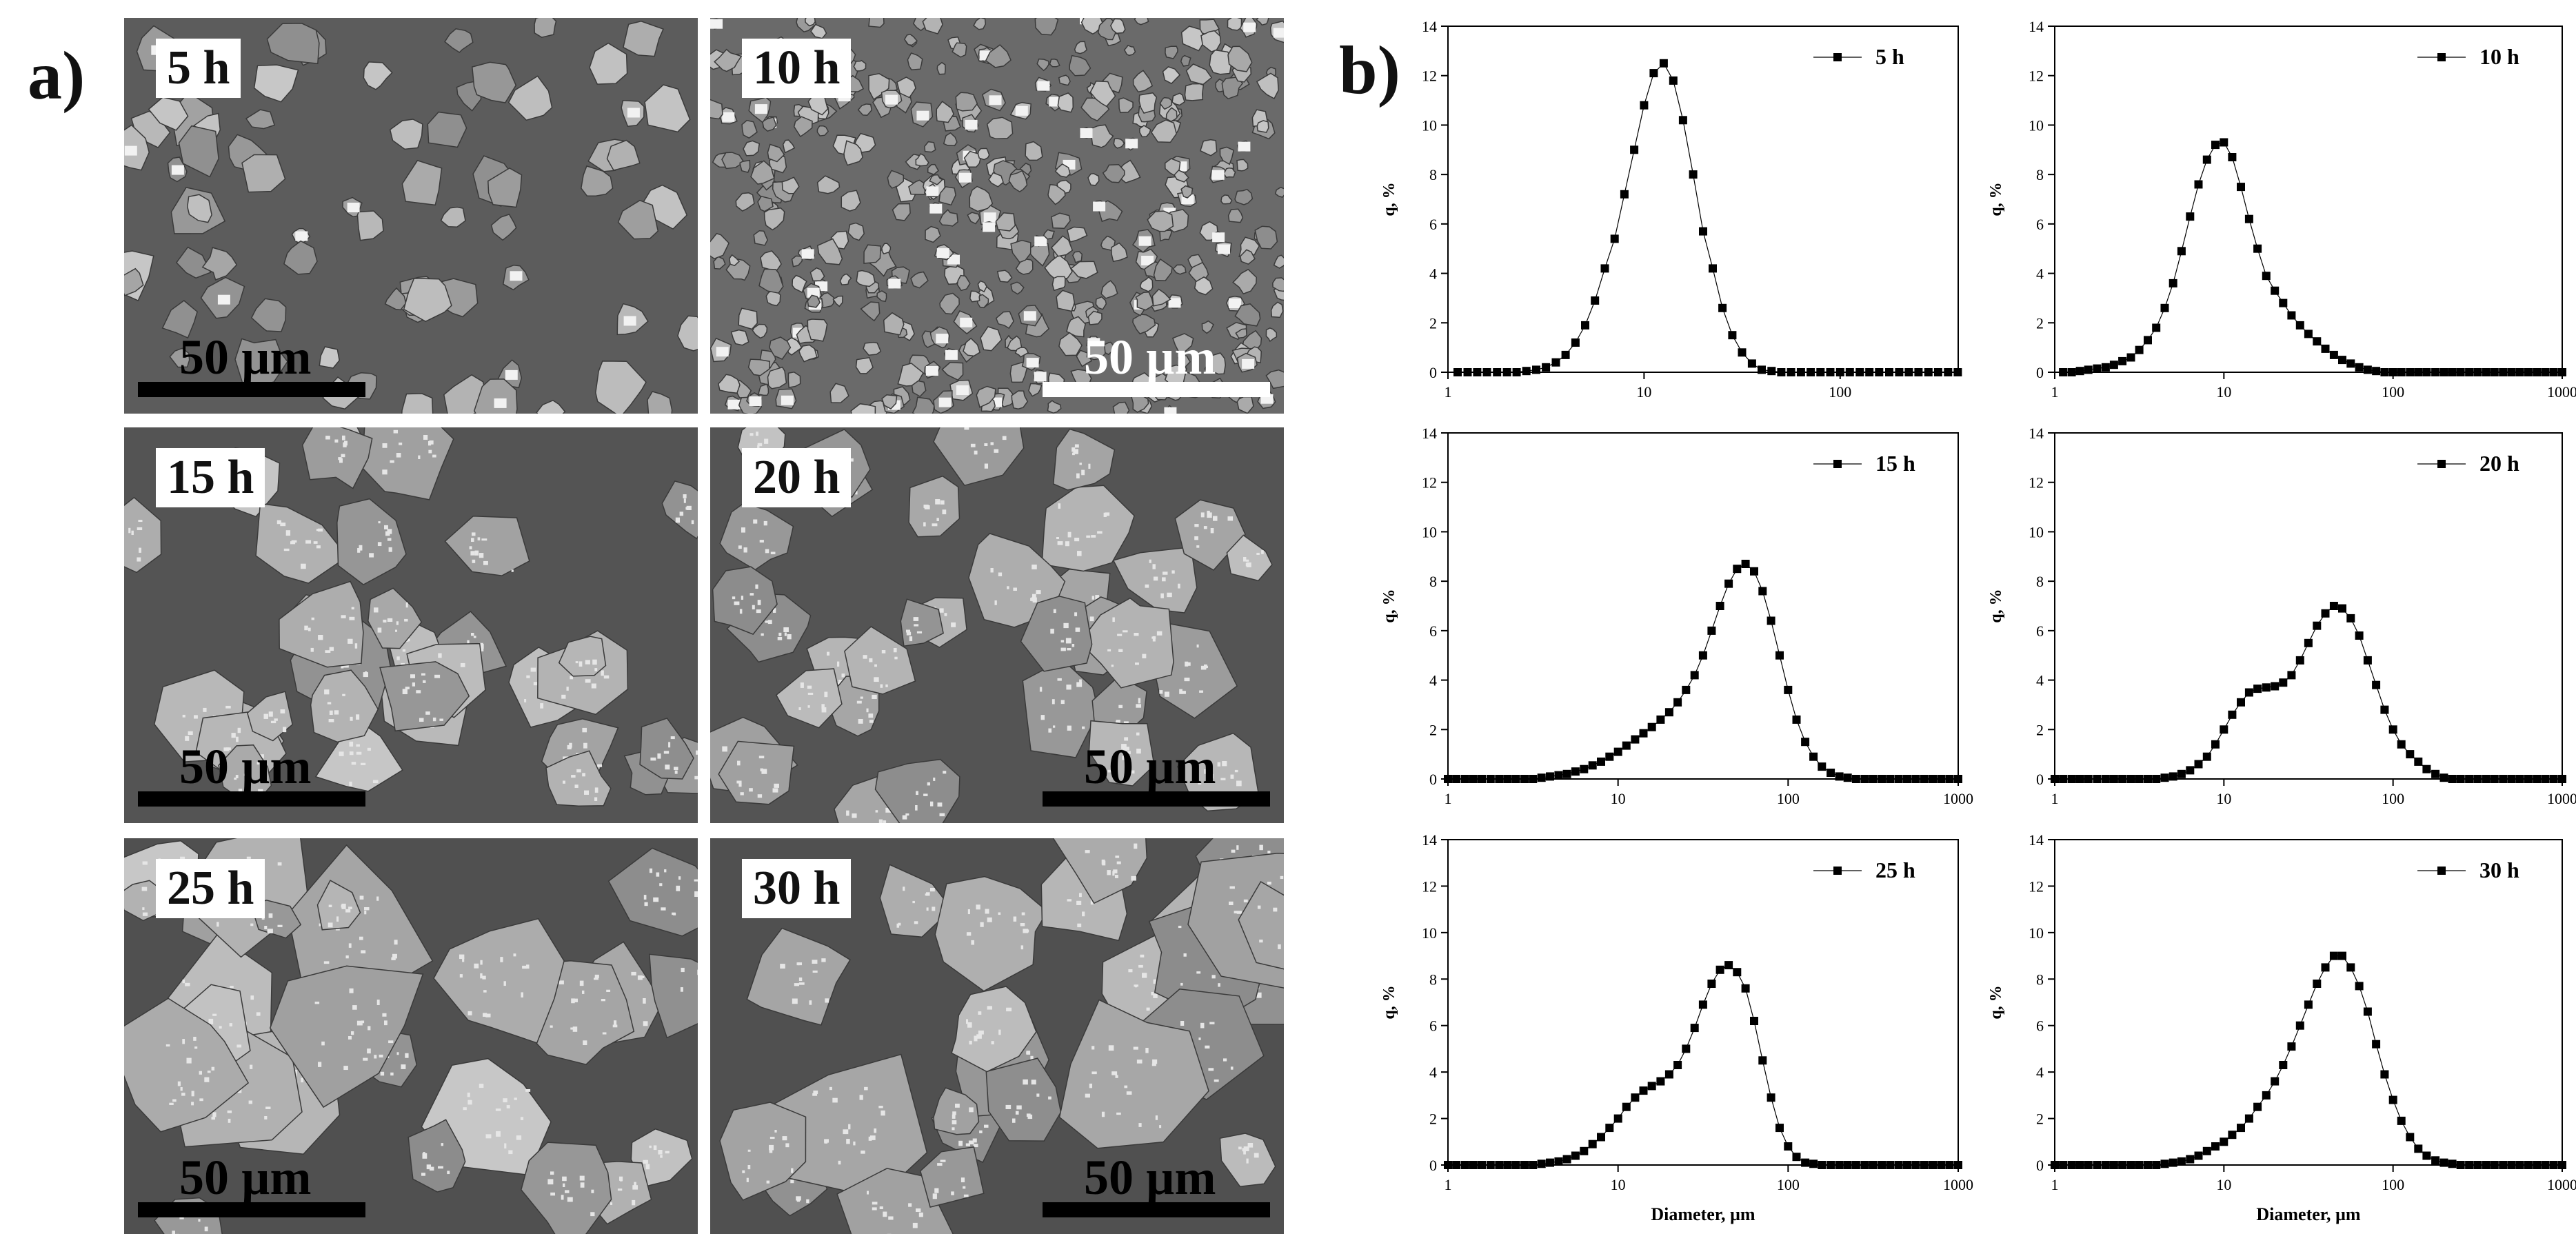  Describe the element at coordinates (2040, 680) in the screenshot. I see `y-tick-label: 4` at that location.